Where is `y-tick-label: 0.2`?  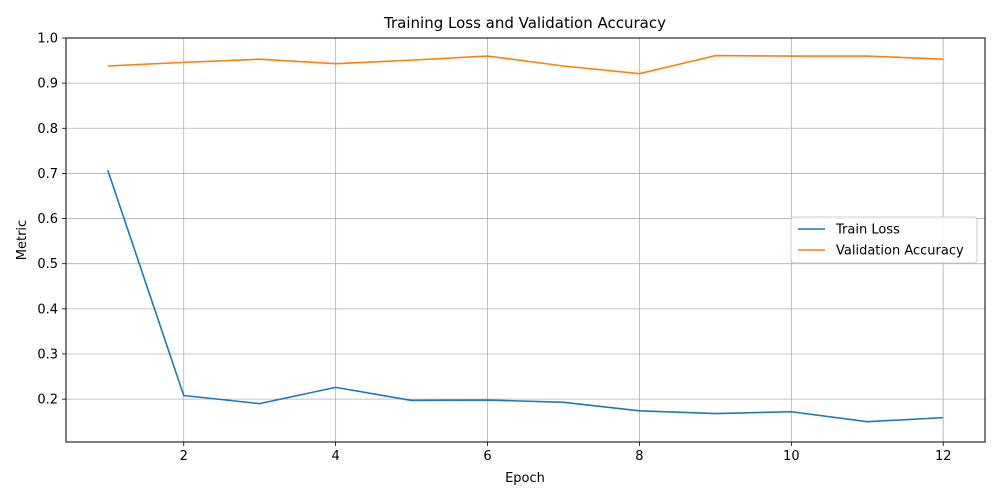
y-tick-label: 0.2 is located at coordinates (47, 400).